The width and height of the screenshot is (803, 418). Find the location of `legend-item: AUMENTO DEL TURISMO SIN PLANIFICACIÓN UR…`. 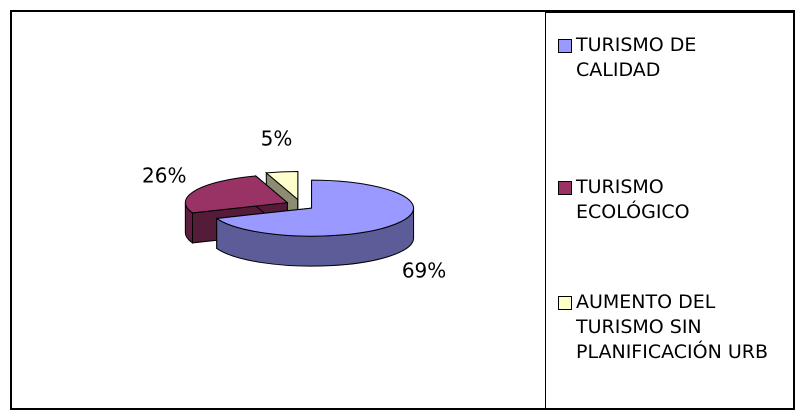

legend-item: AUMENTO DEL TURISMO SIN PLANIFICACIÓN UR… is located at coordinates (673, 327).